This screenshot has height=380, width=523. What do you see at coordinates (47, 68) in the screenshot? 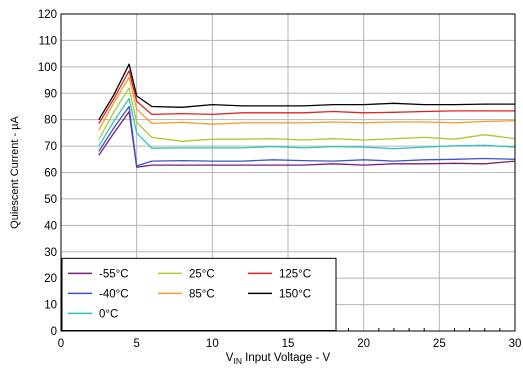
I see `y-tick-label: 100` at bounding box center [47, 68].